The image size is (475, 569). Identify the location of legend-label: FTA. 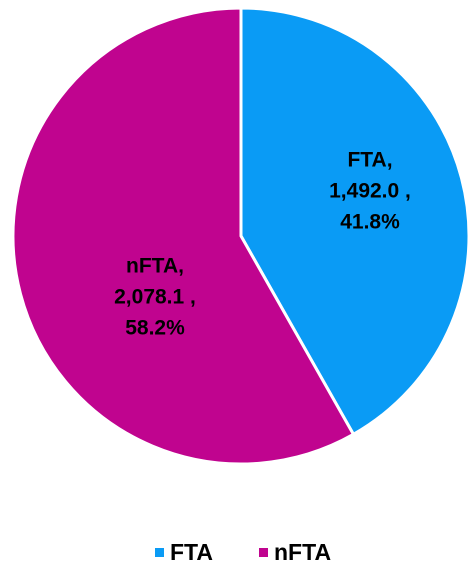
(191, 552).